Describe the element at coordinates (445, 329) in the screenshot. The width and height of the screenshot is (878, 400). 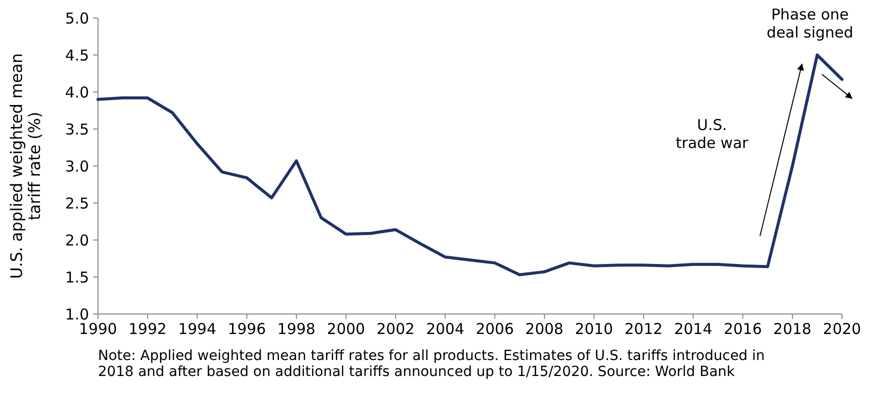
I see `x-tick-label: 2004` at that location.